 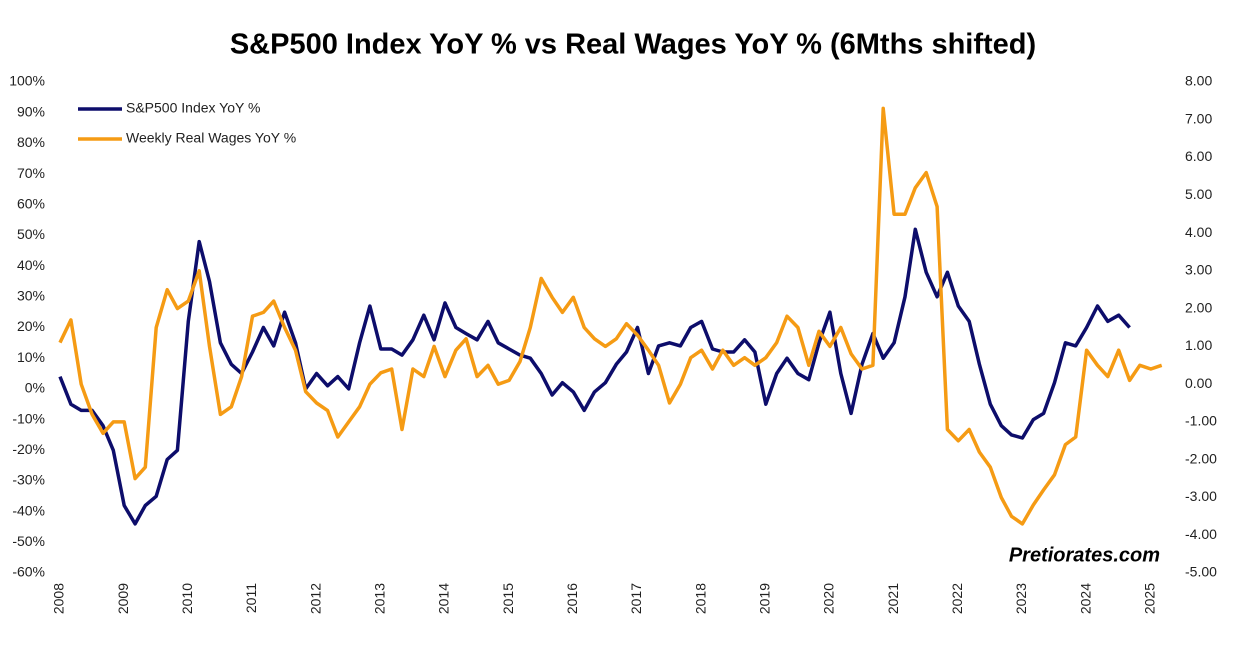 What do you see at coordinates (211, 138) in the screenshot?
I see `legend-label: Weekly Real Wages YoY %` at bounding box center [211, 138].